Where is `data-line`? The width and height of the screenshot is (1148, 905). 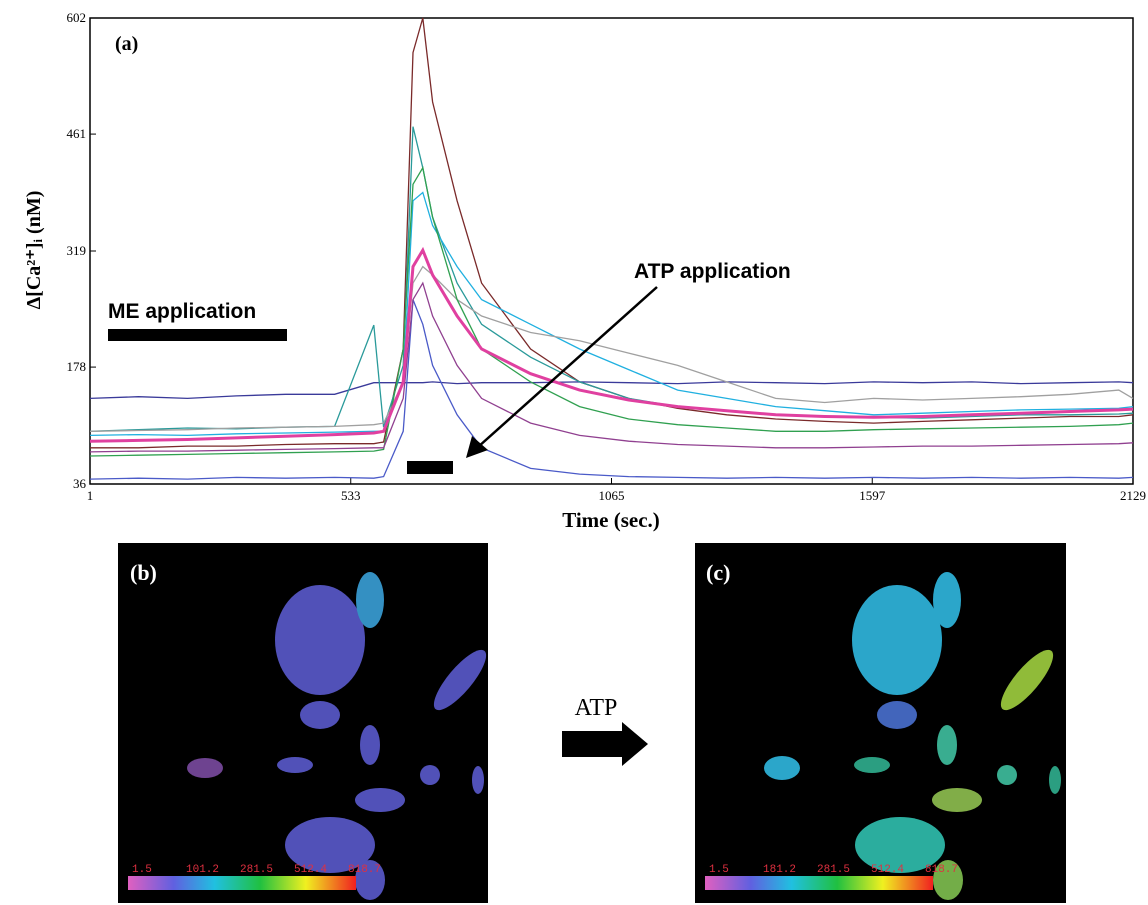 data-line is located at coordinates (611, 390).